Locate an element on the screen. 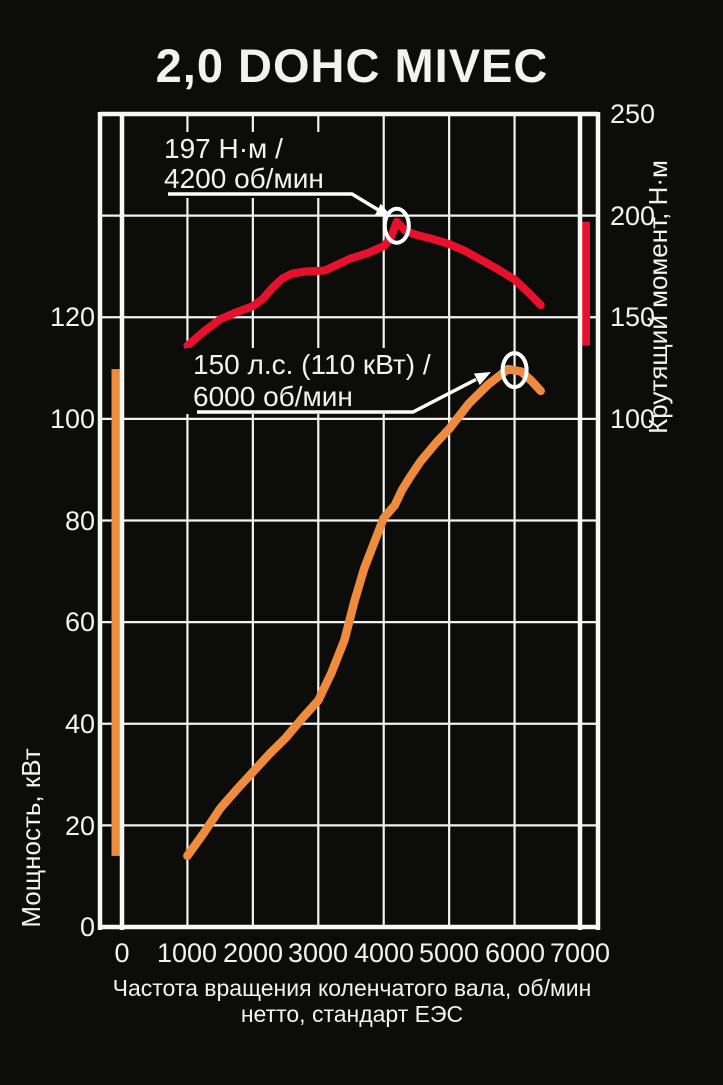 This screenshot has width=723, height=1085. right-tick-200: 200 is located at coordinates (632, 216).